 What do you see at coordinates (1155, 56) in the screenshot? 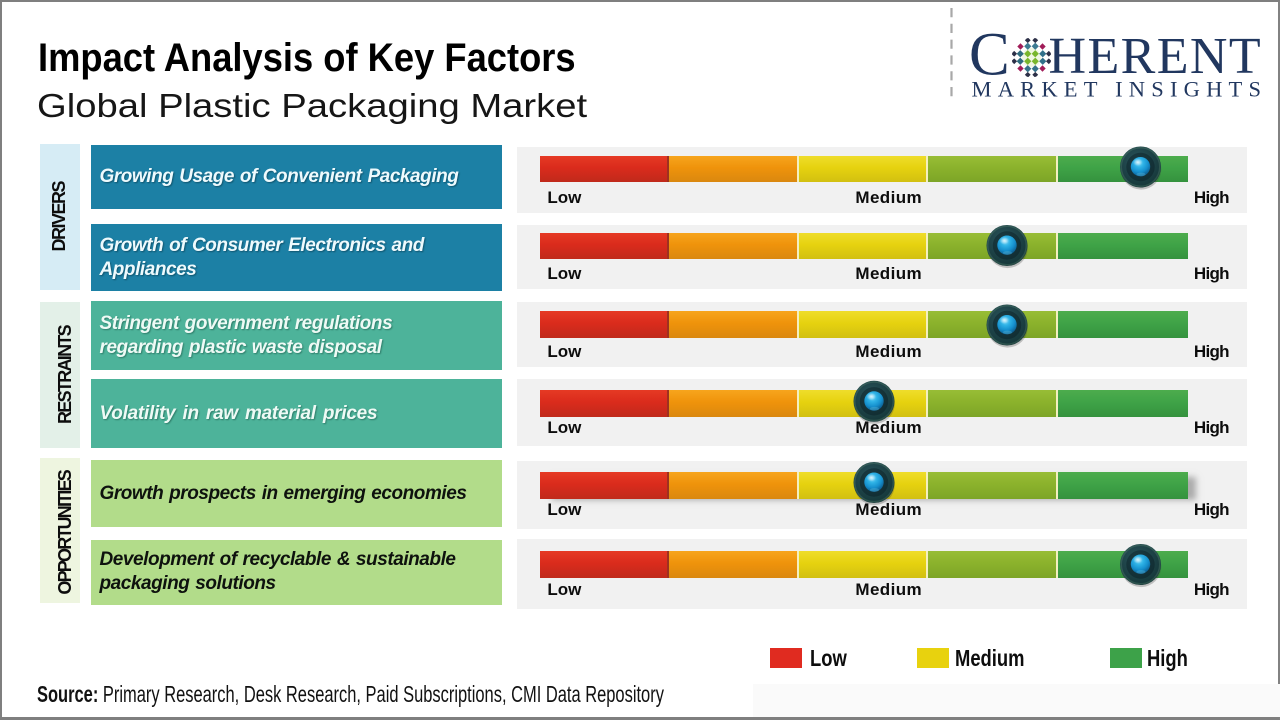
I see `svg-text: HERENT` at bounding box center [1155, 56].